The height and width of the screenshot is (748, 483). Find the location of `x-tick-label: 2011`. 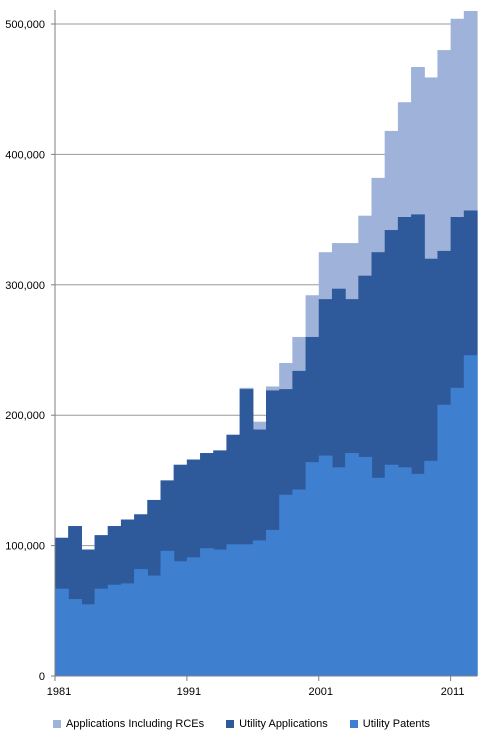

x-tick-label: 2011 is located at coordinates (453, 692).